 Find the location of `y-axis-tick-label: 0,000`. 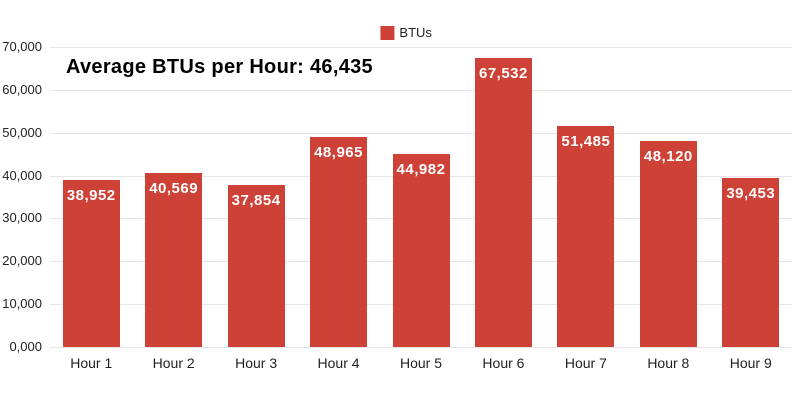

y-axis-tick-label: 0,000 is located at coordinates (25, 346).